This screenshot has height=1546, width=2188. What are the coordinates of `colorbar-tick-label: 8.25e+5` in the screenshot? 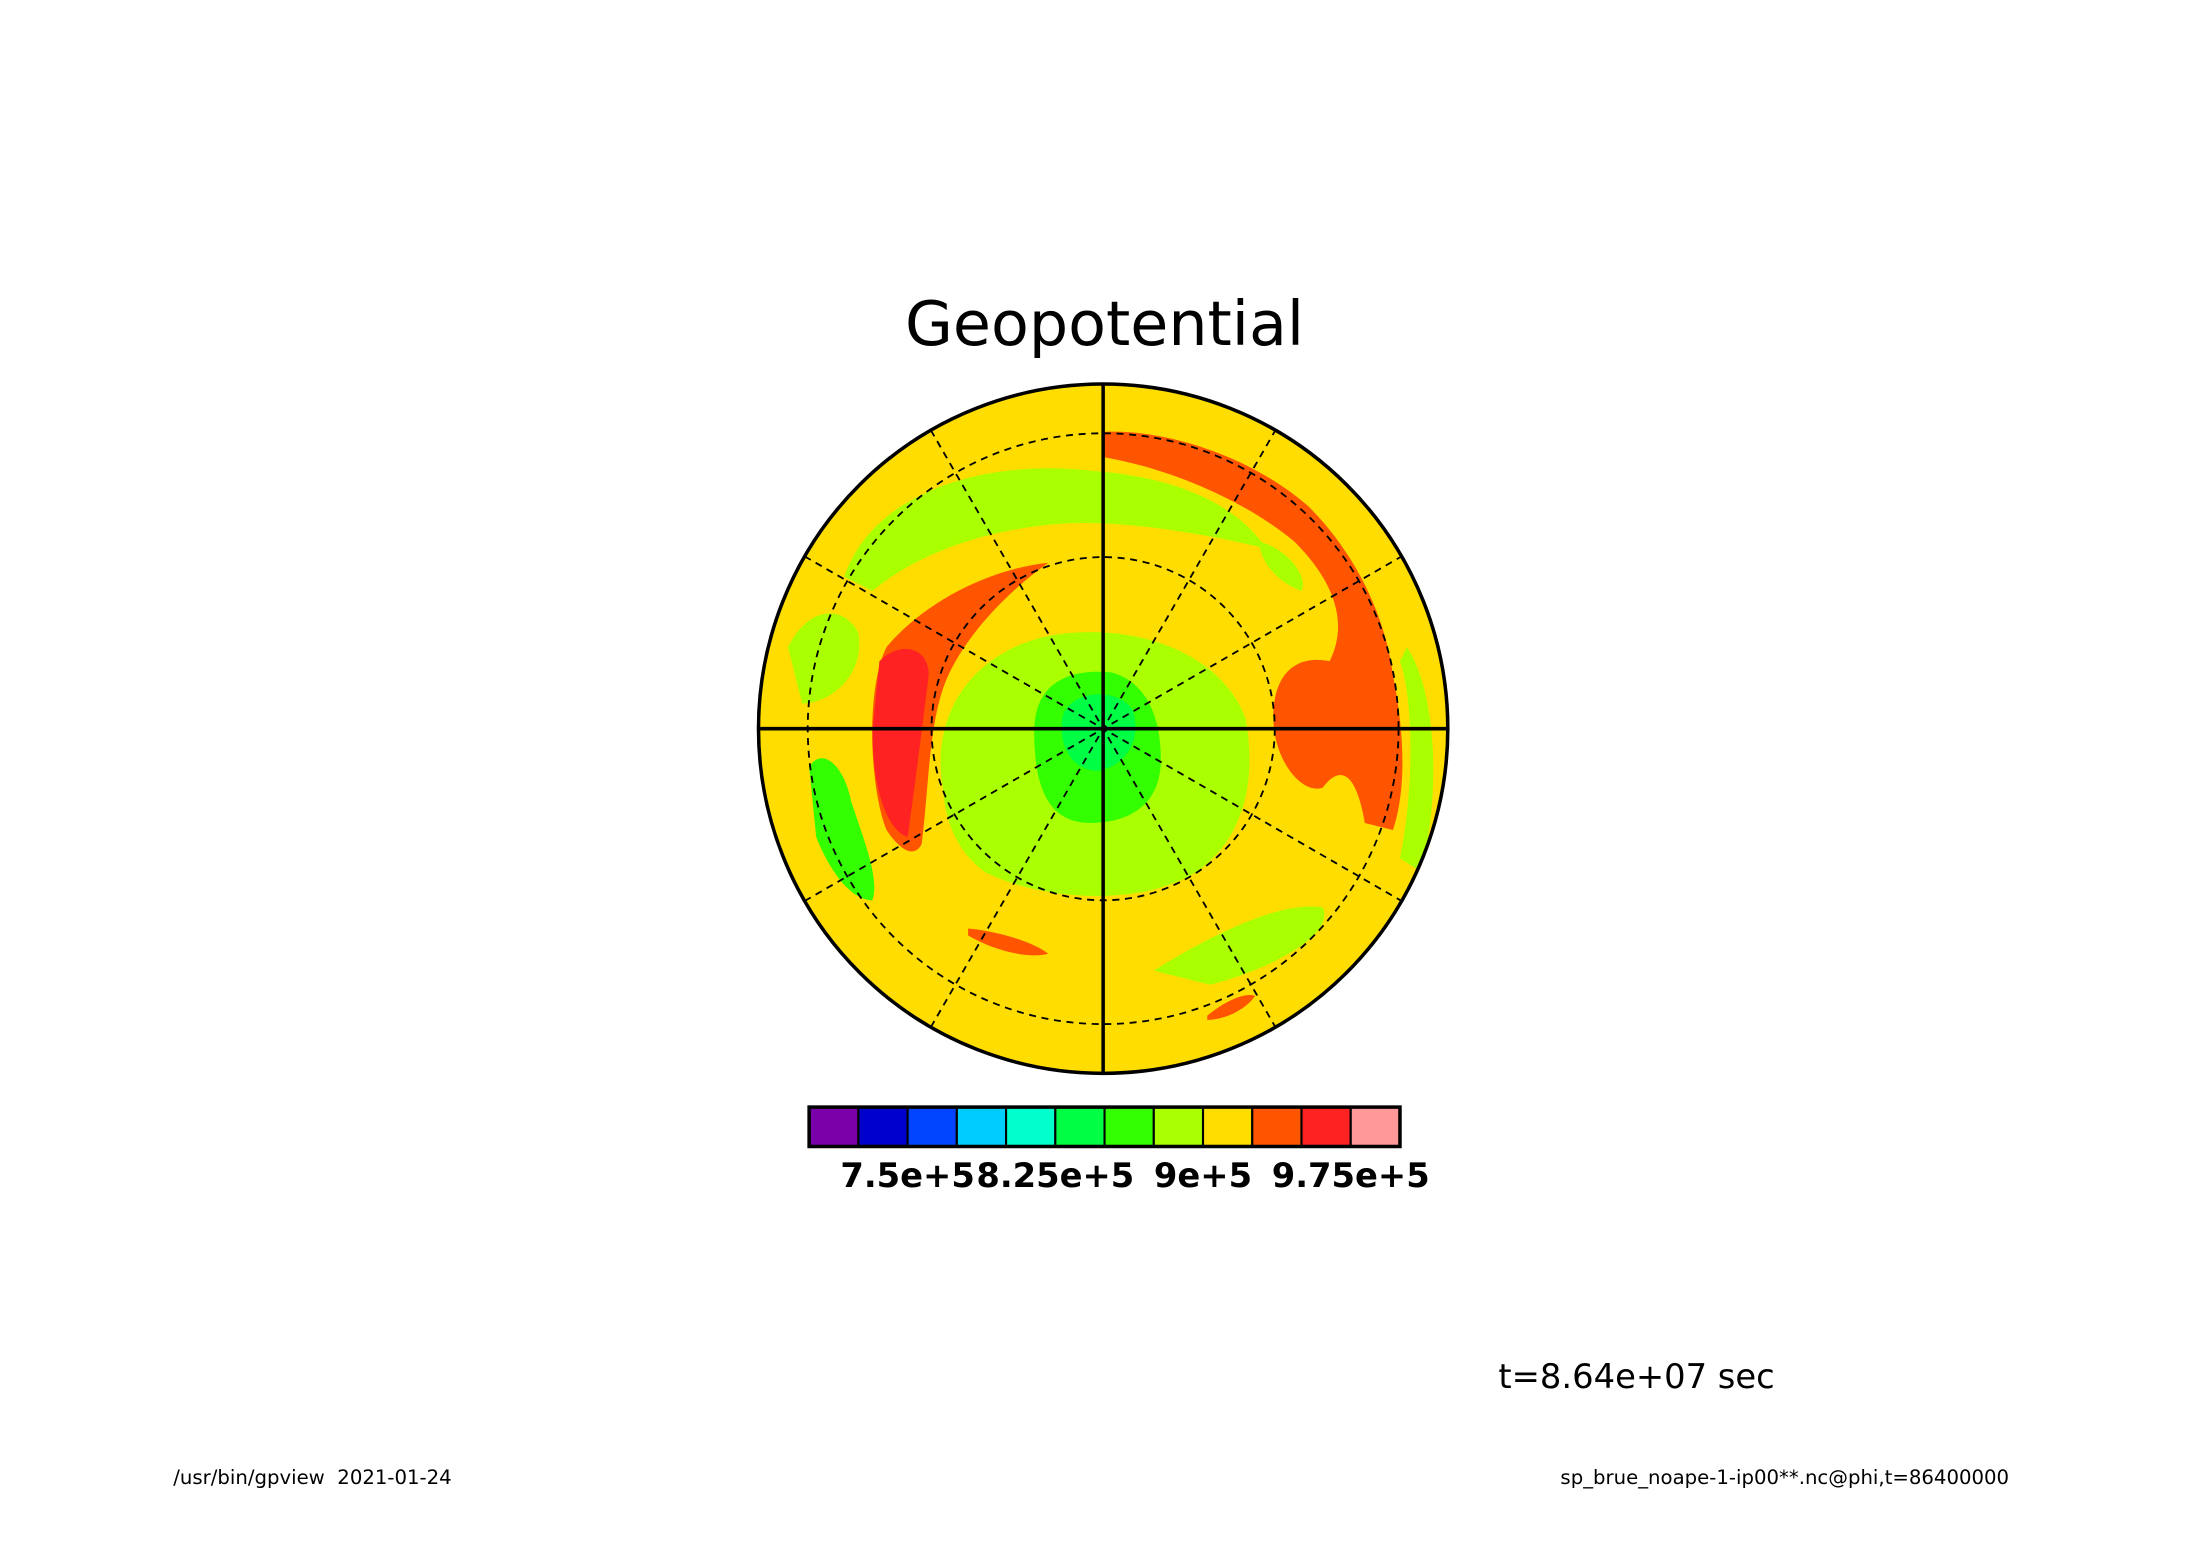 It's located at (1055, 1175).